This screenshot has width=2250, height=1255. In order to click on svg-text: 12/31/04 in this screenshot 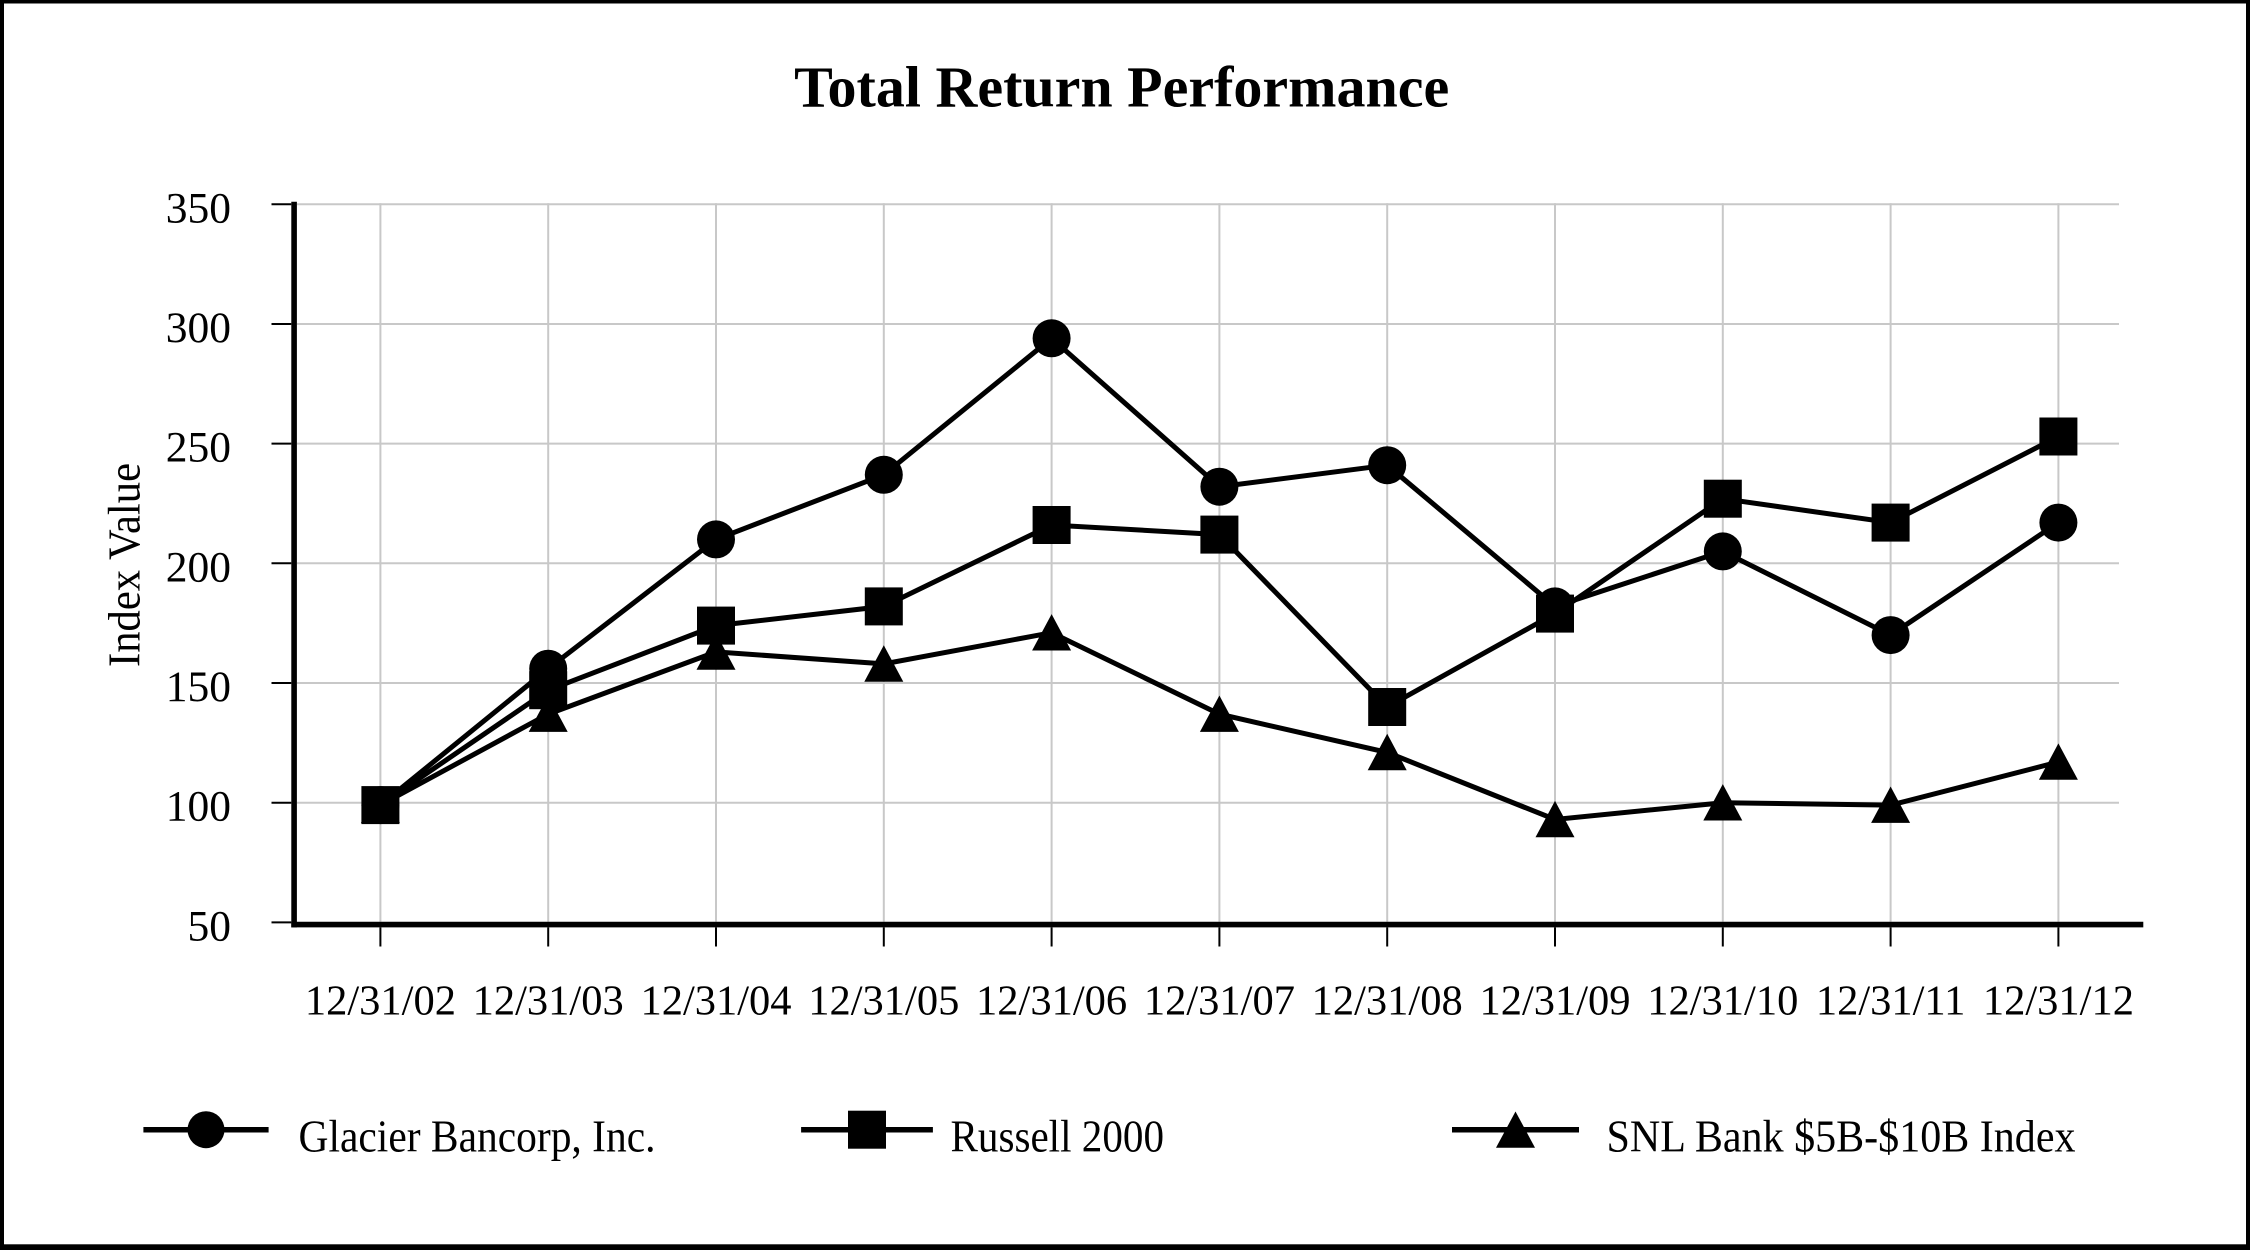, I will do `click(715, 1000)`.